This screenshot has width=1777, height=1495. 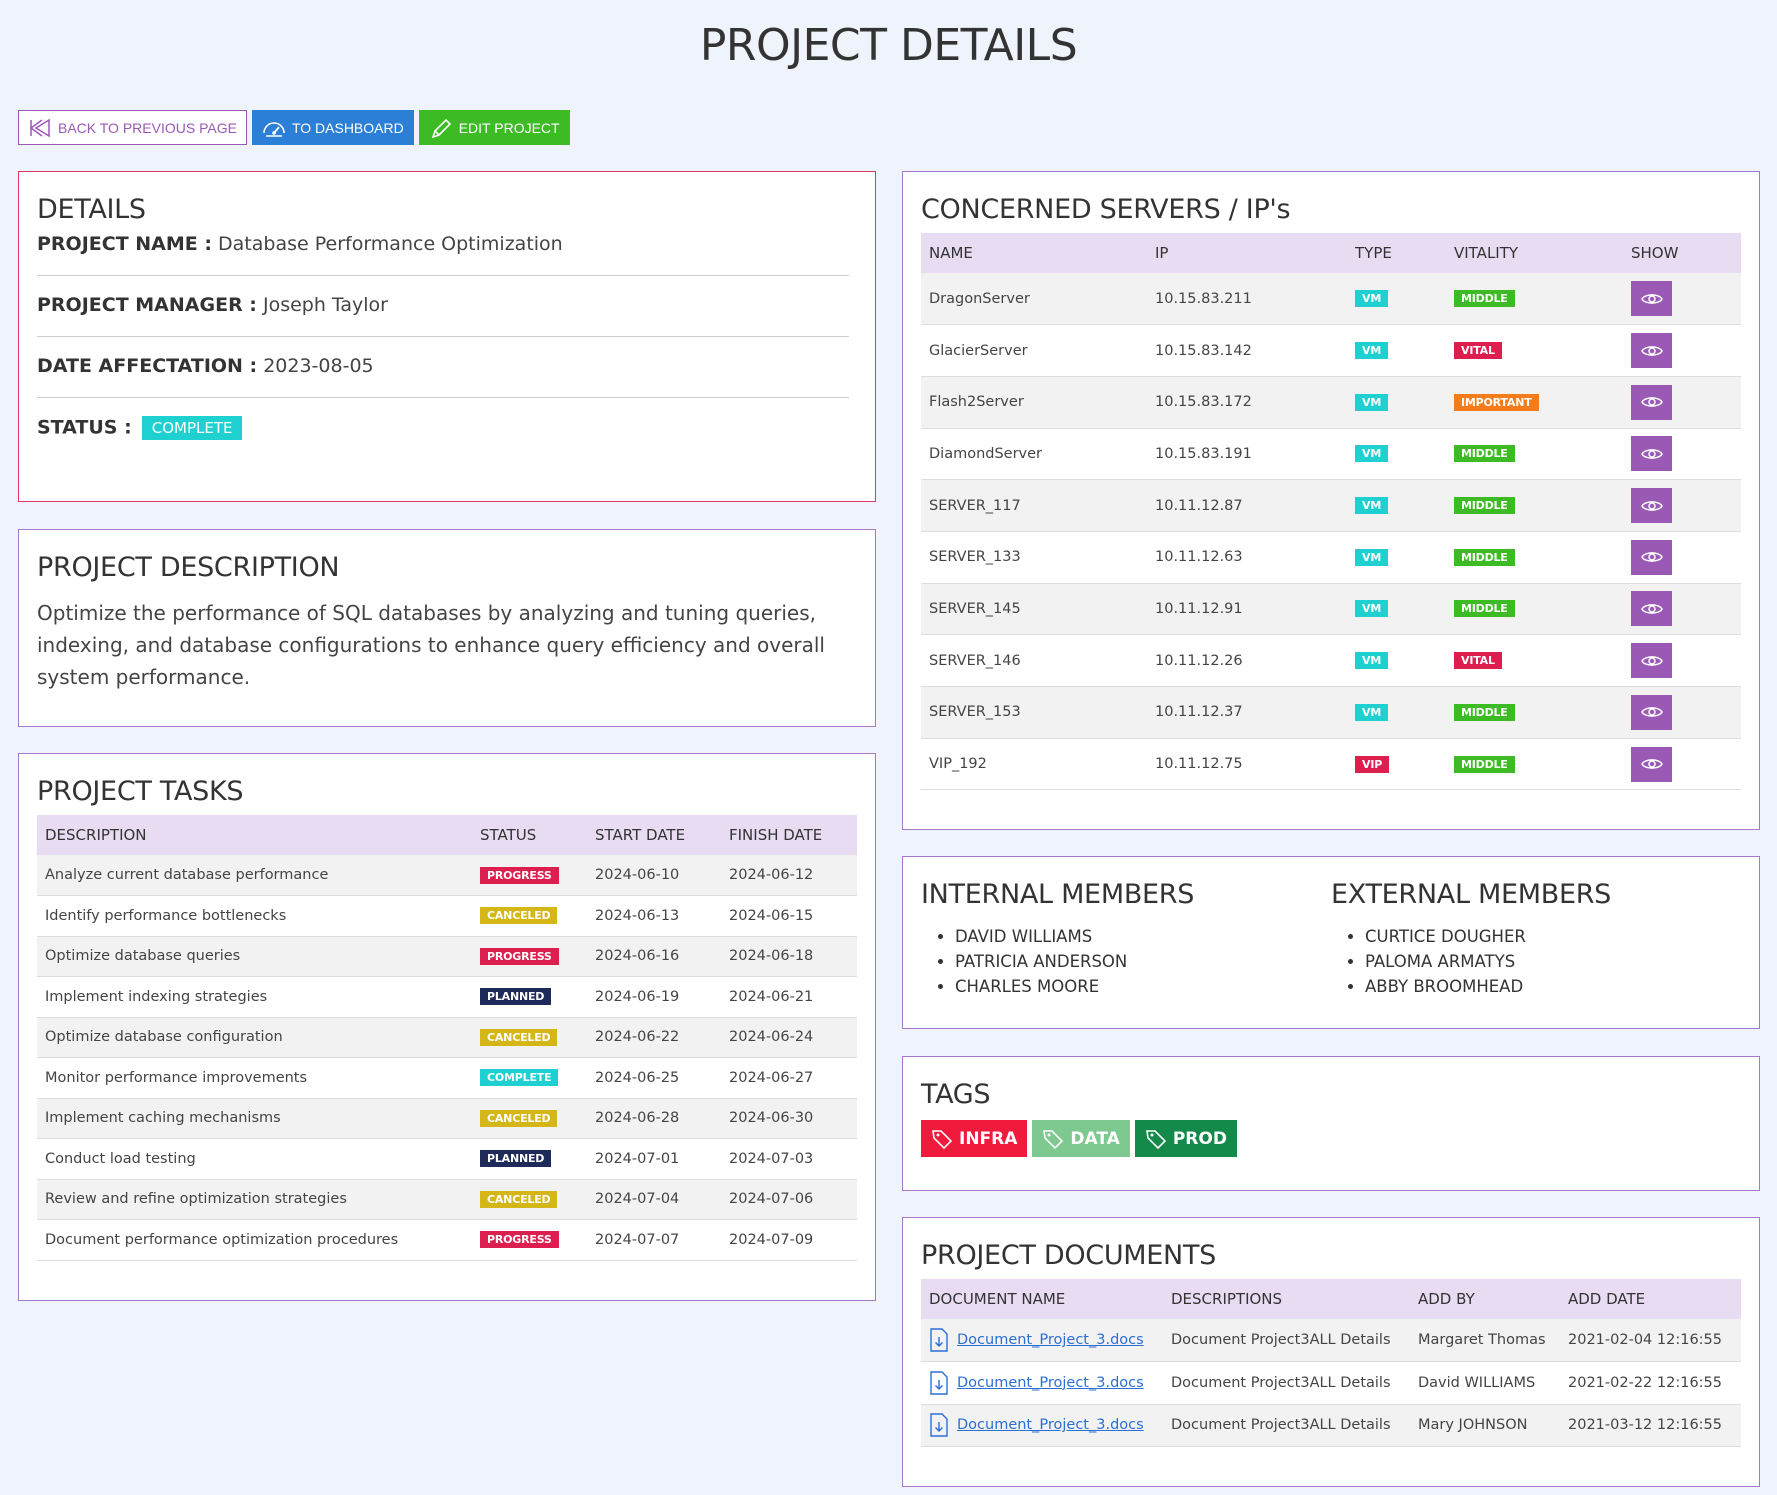 I want to click on server-ip: 10.15.83.172, so click(x=1247, y=402).